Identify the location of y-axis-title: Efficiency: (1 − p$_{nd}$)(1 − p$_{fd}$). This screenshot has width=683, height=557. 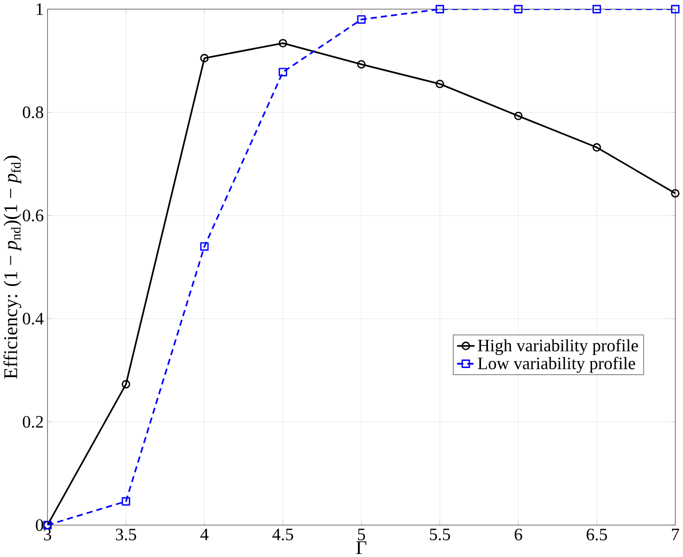
(12, 267).